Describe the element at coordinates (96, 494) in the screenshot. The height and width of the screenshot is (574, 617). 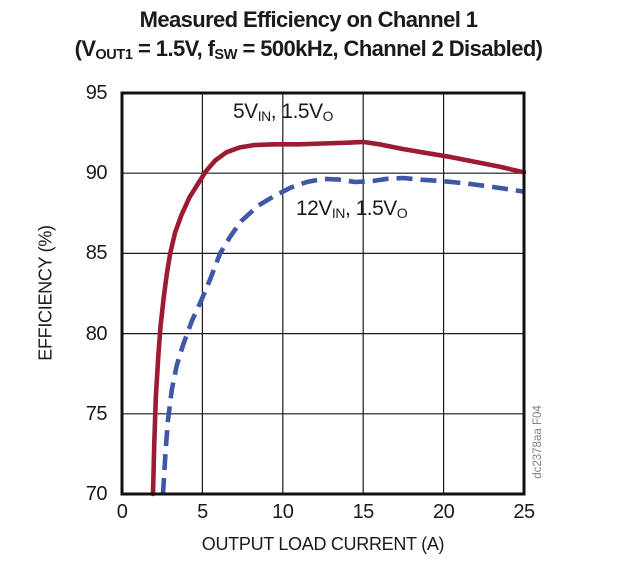
I see `y-tick-label: 70` at that location.